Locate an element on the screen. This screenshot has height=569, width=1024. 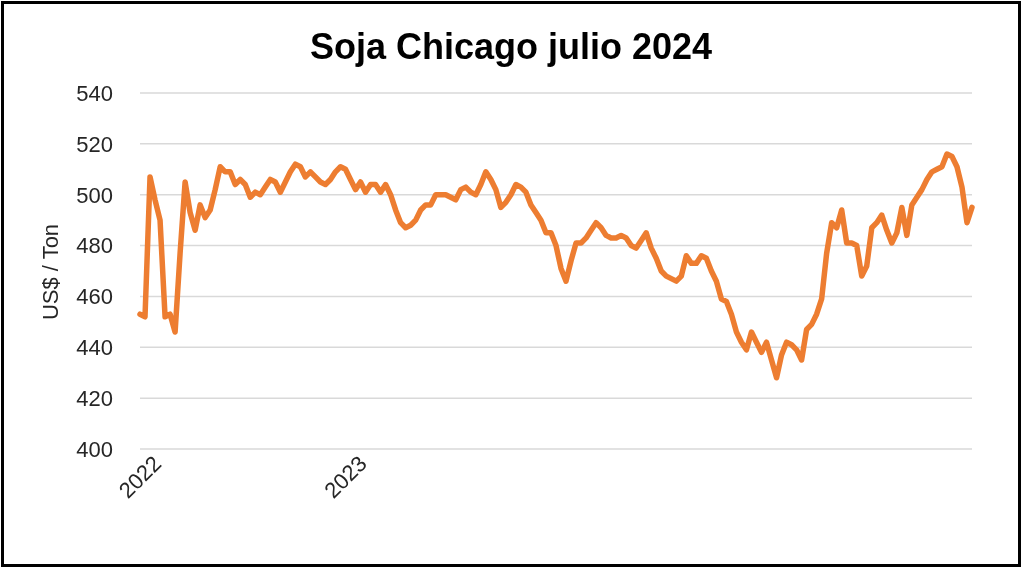
y-tick-label: 400 is located at coordinates (94, 449).